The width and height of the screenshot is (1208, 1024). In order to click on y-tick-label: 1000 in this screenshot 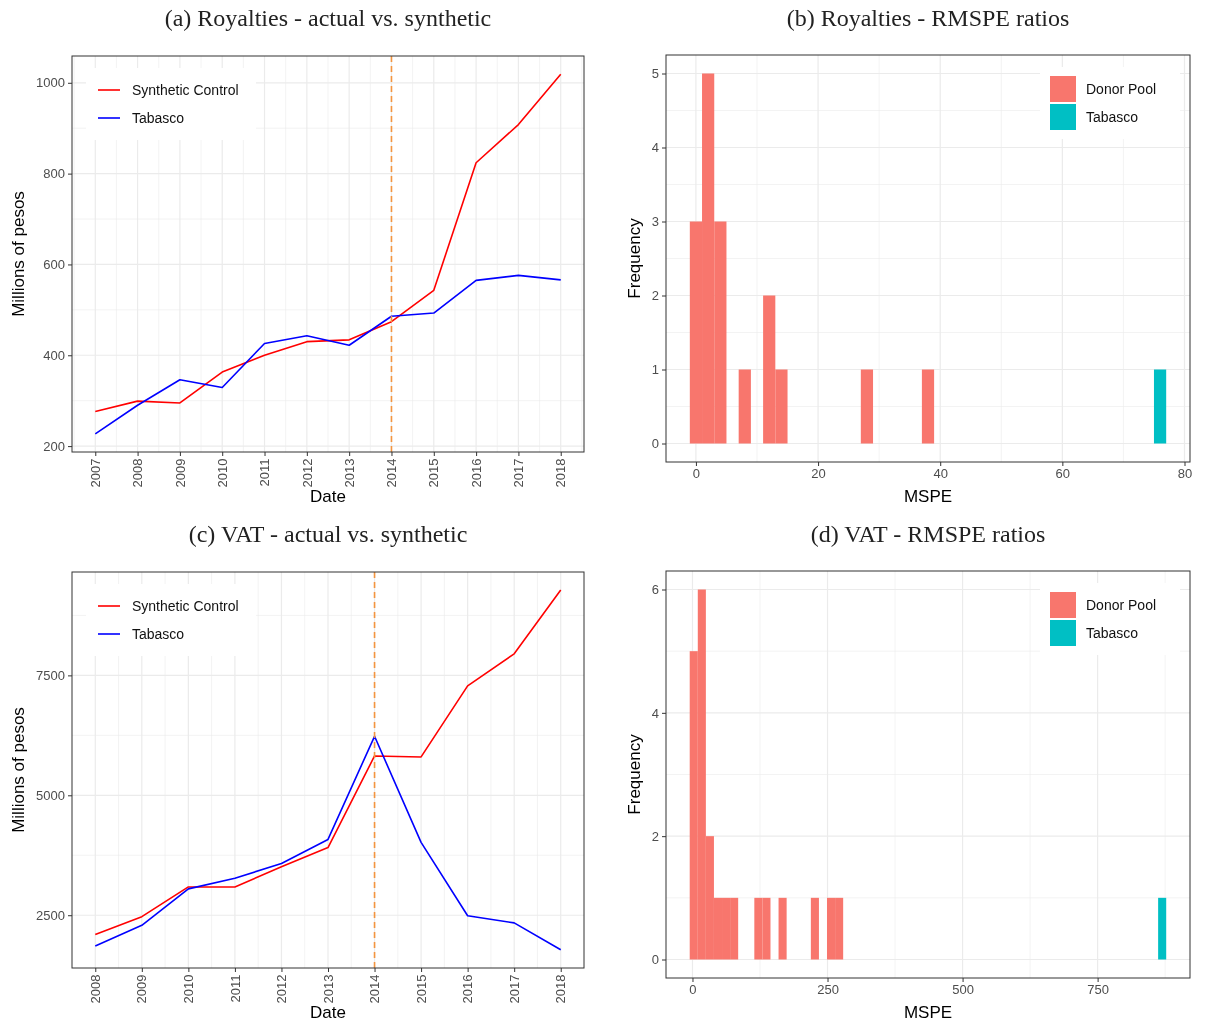, I will do `click(50, 83)`.